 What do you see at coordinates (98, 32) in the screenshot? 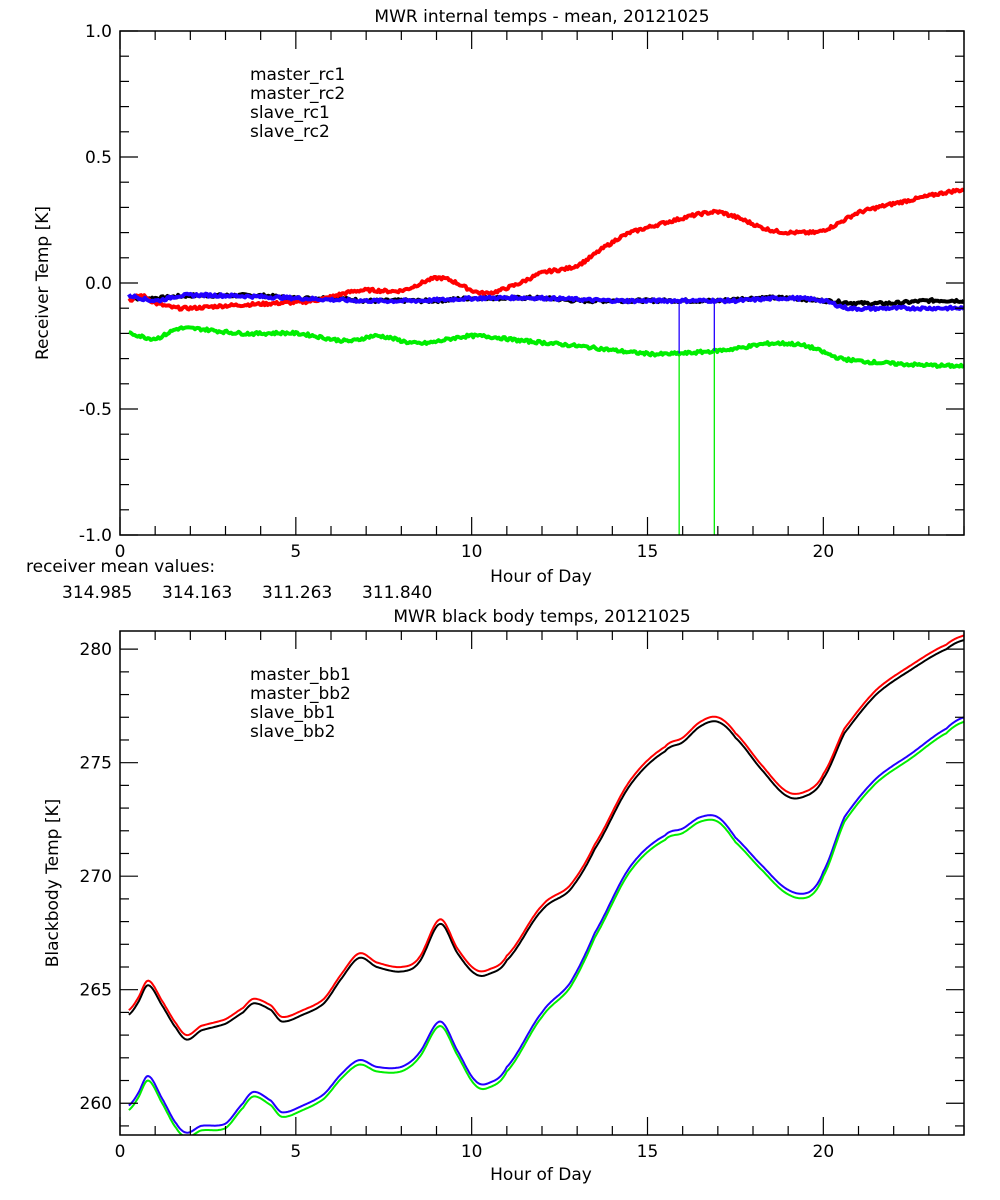
I see `y-tick-label: 1.0` at bounding box center [98, 32].